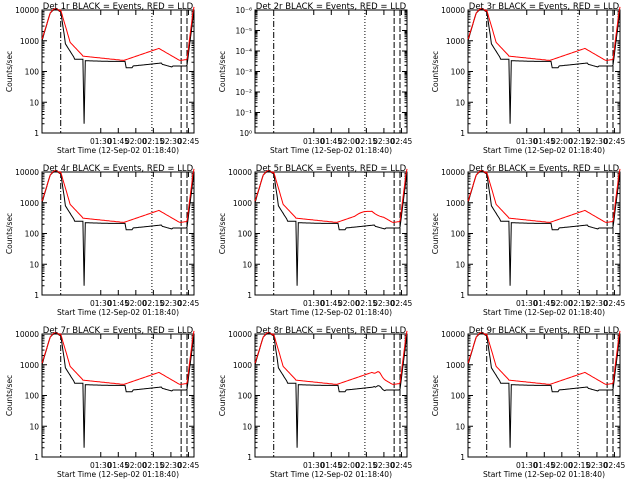  Describe the element at coordinates (331, 331) in the screenshot. I see `panel-title: Det 8r BLACK = Events, RED = LLD` at that location.